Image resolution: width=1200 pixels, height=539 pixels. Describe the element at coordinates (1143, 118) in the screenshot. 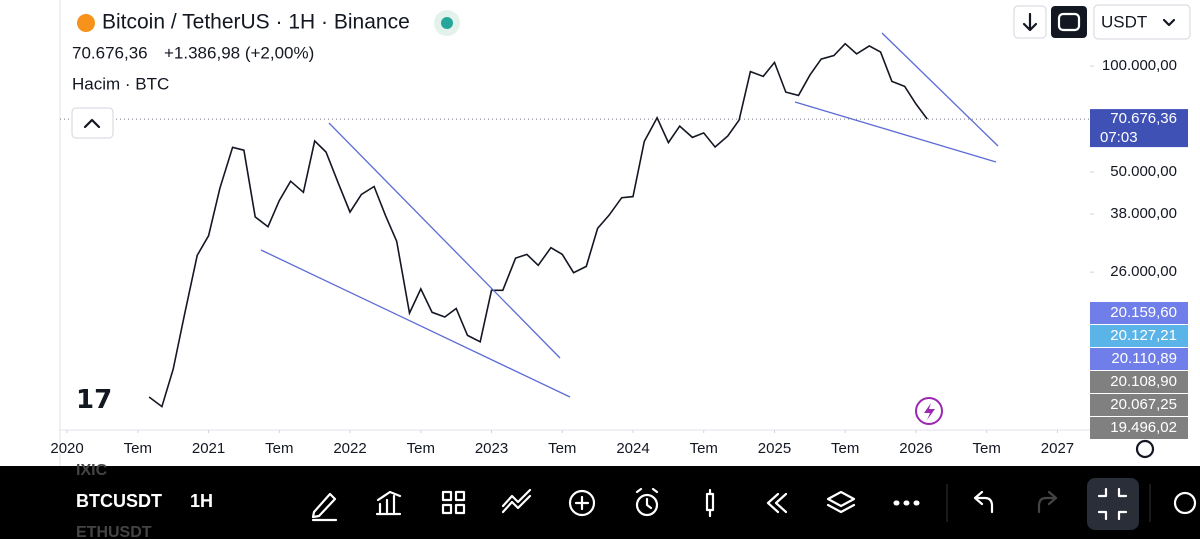

I see `last-price-label: 70.676,36` at that location.